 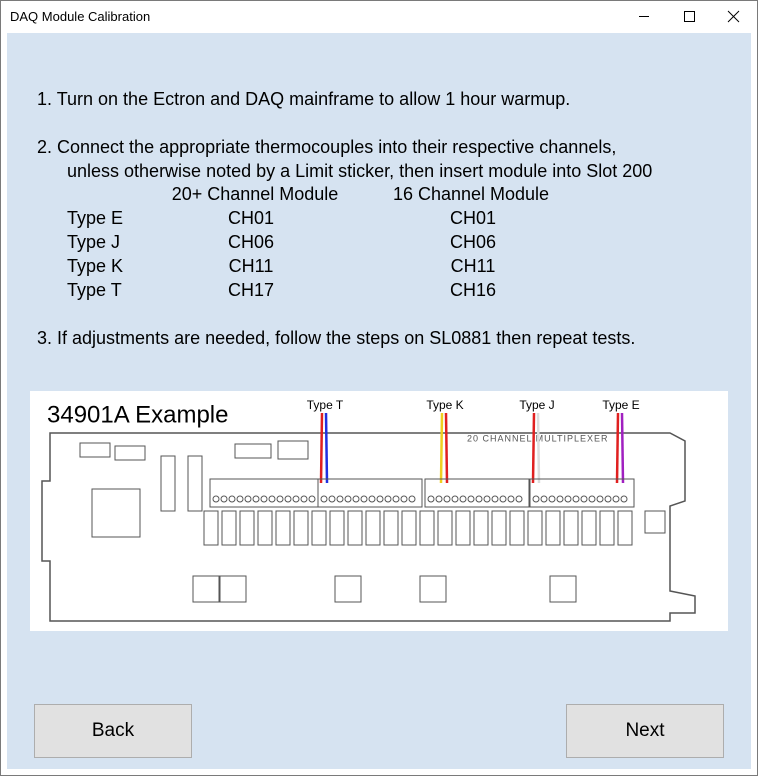 What do you see at coordinates (473, 290) in the screenshot?
I see `channel: CH16` at bounding box center [473, 290].